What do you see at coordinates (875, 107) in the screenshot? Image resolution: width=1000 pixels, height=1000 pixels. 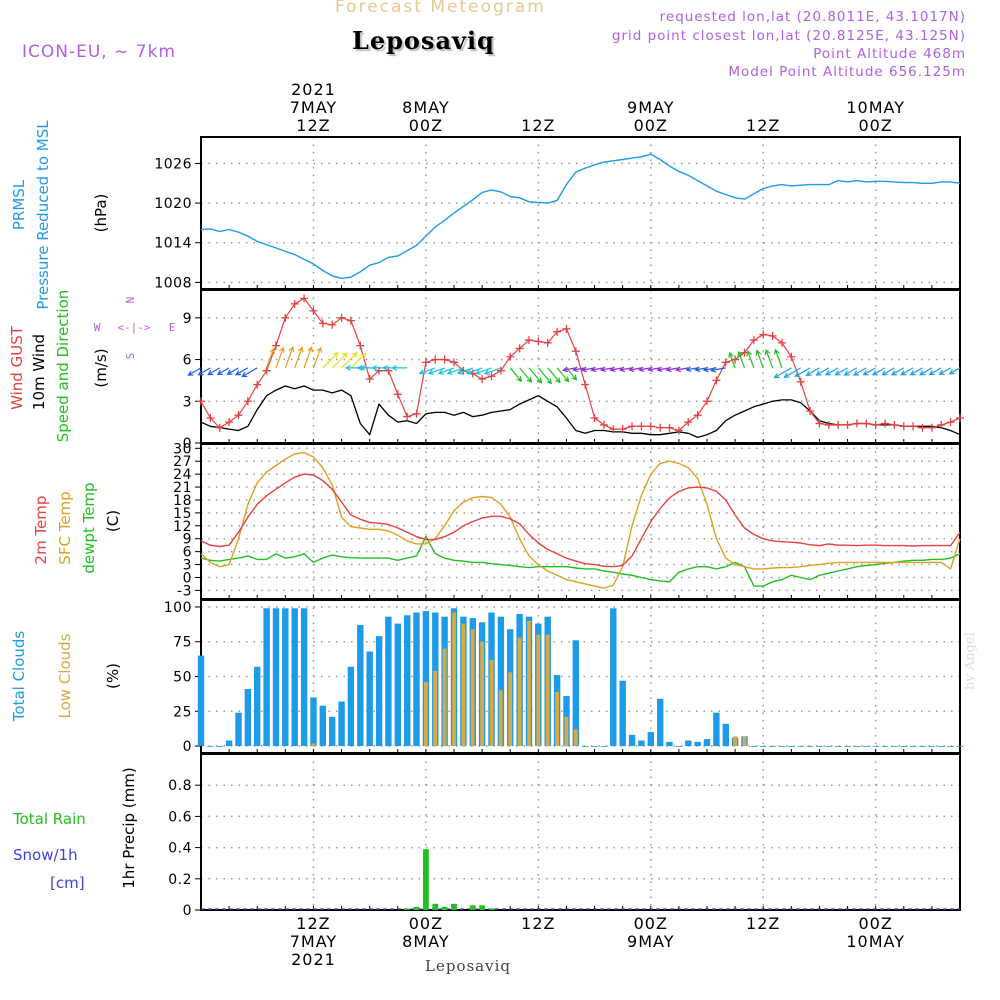 I see `time-label-top: 10MAY` at bounding box center [875, 107].